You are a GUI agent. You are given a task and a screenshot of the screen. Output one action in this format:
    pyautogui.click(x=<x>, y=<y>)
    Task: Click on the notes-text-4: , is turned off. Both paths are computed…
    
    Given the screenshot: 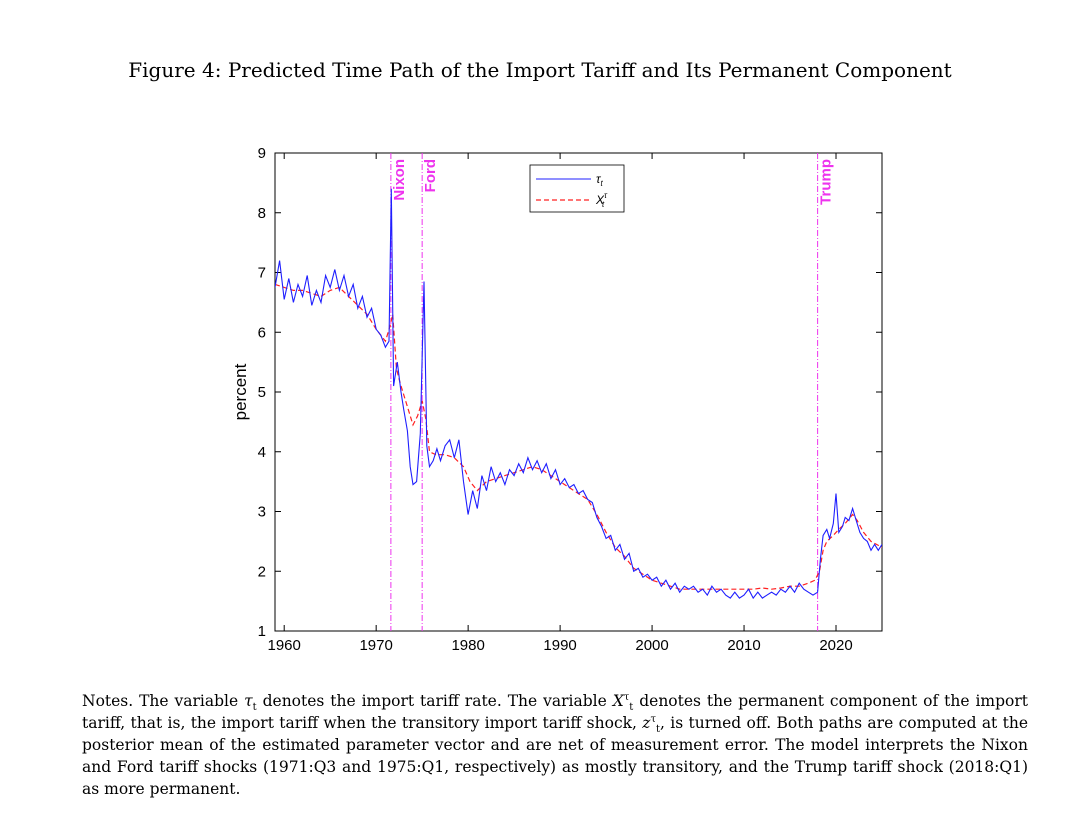 What is the action you would take?
    pyautogui.click(x=555, y=756)
    